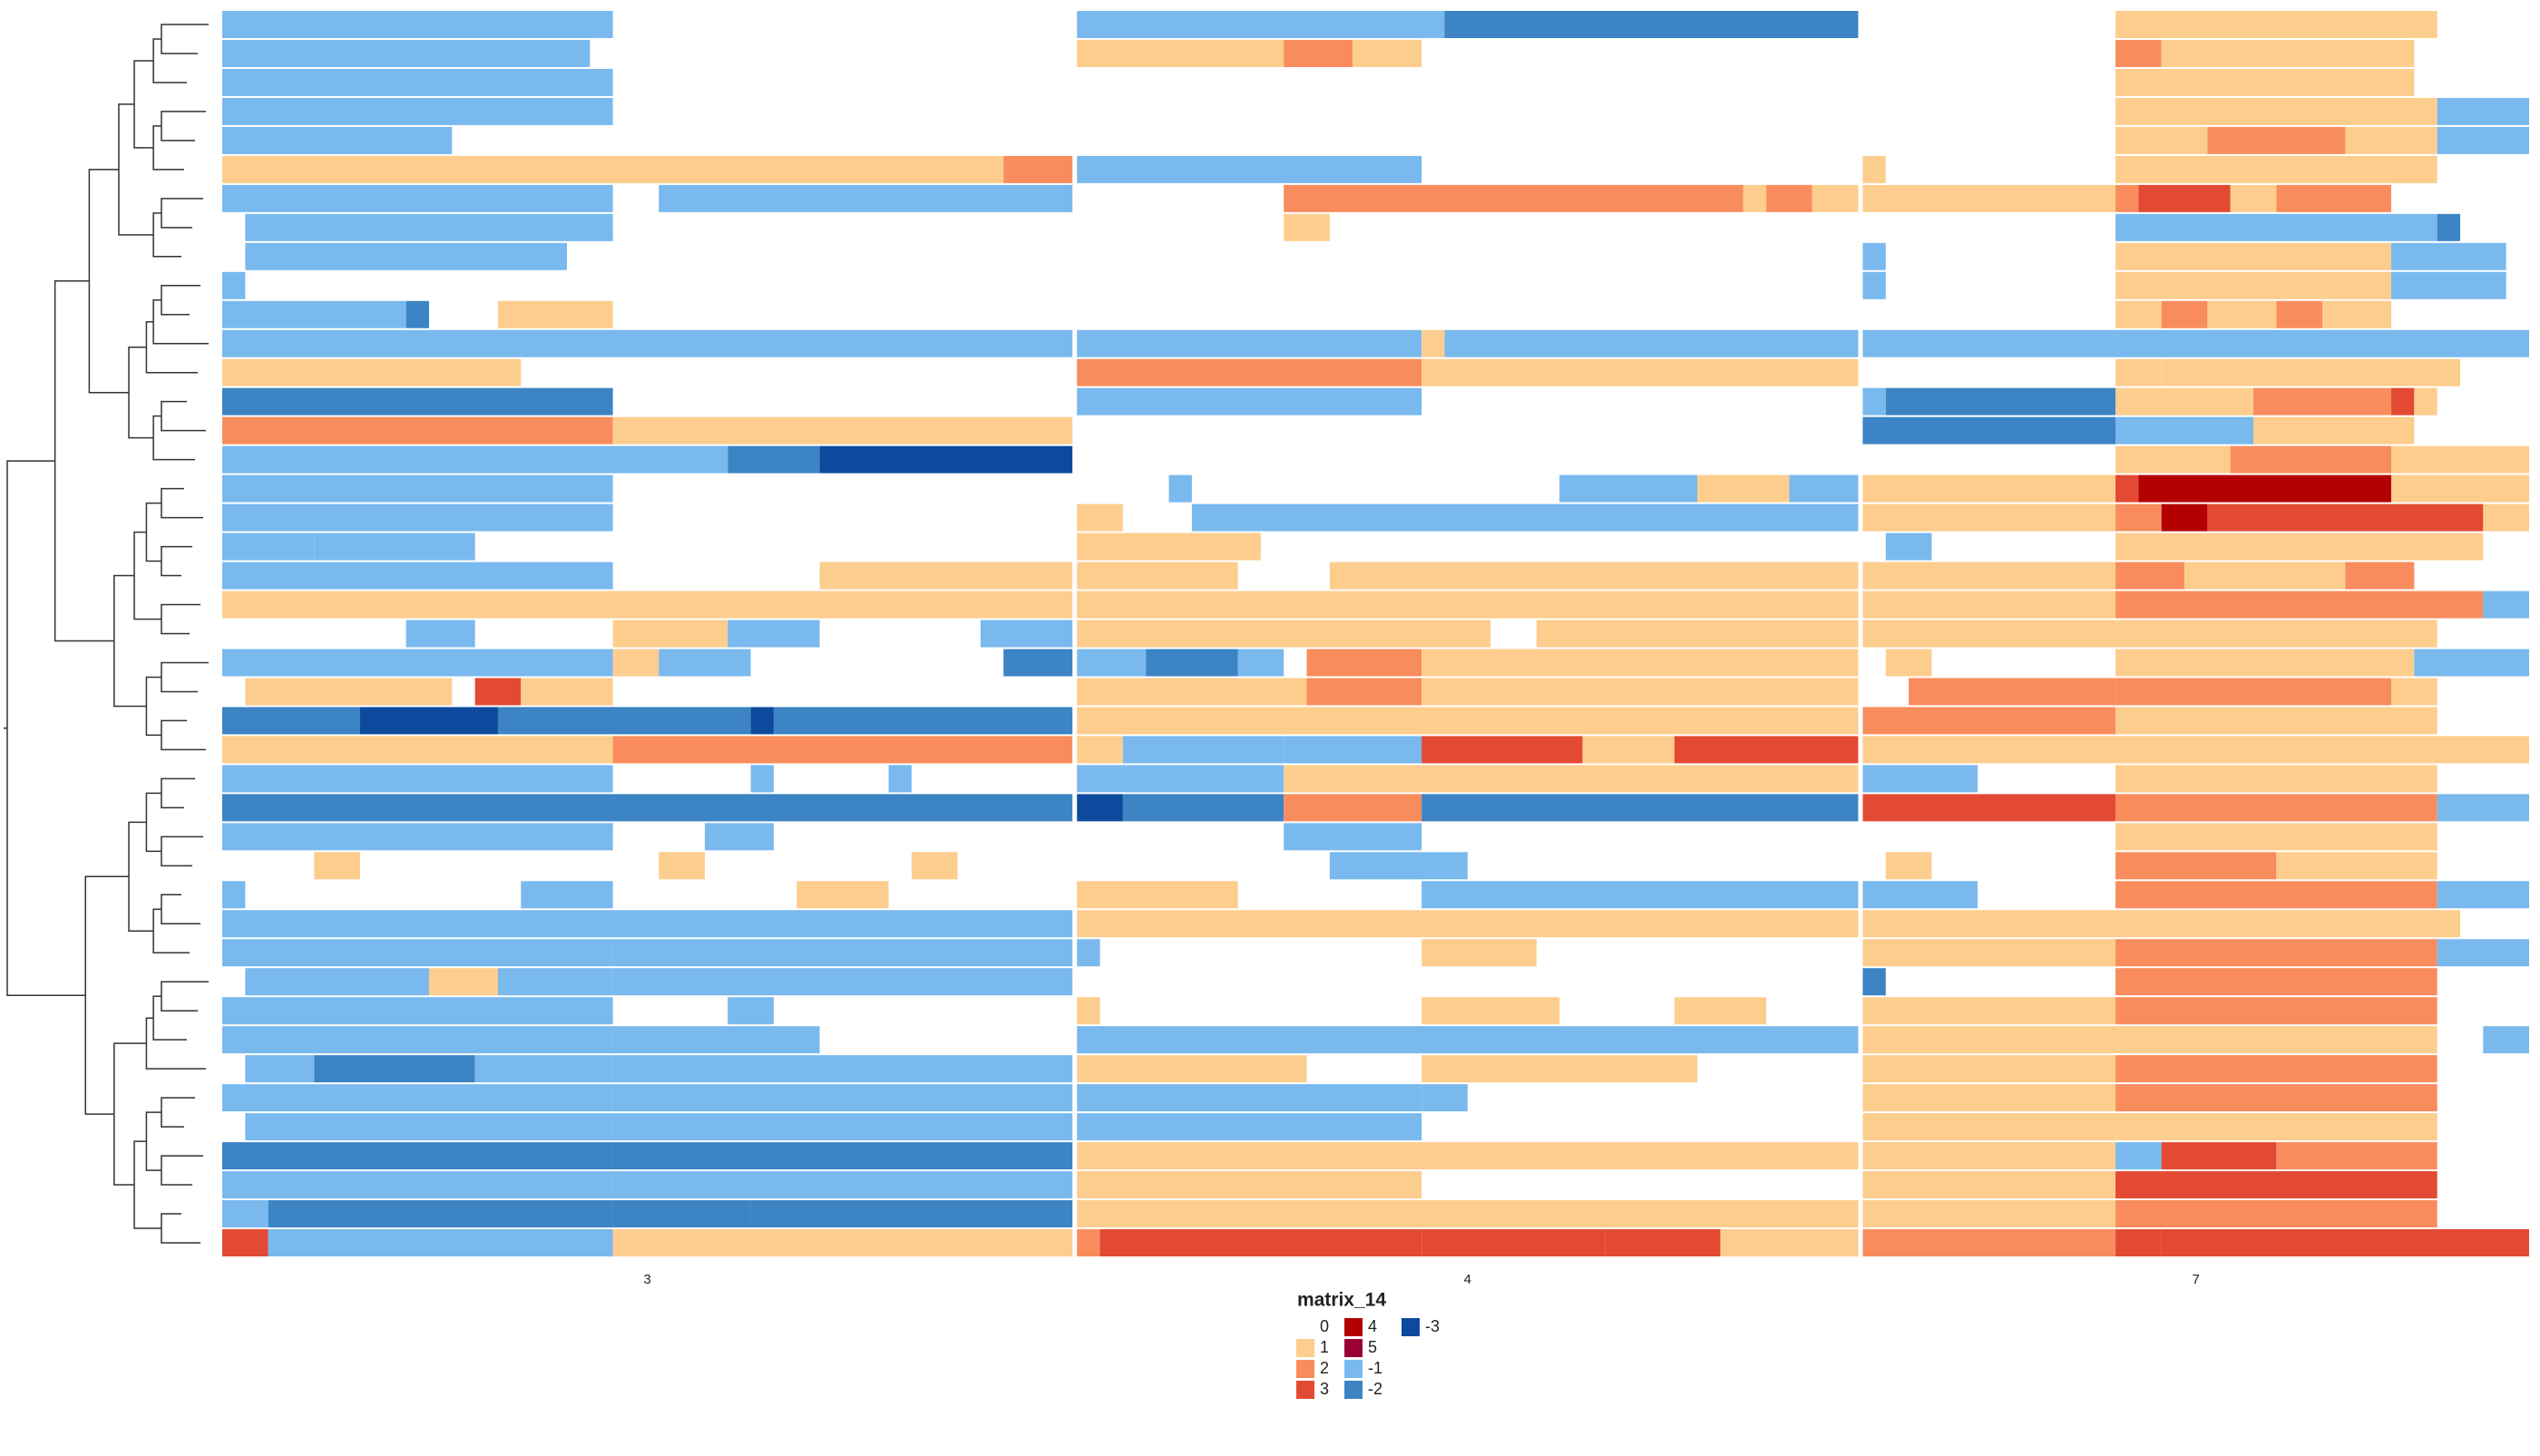 This screenshot has width=2540, height=1456. Describe the element at coordinates (1324, 1326) in the screenshot. I see `legend-label: 0` at that location.